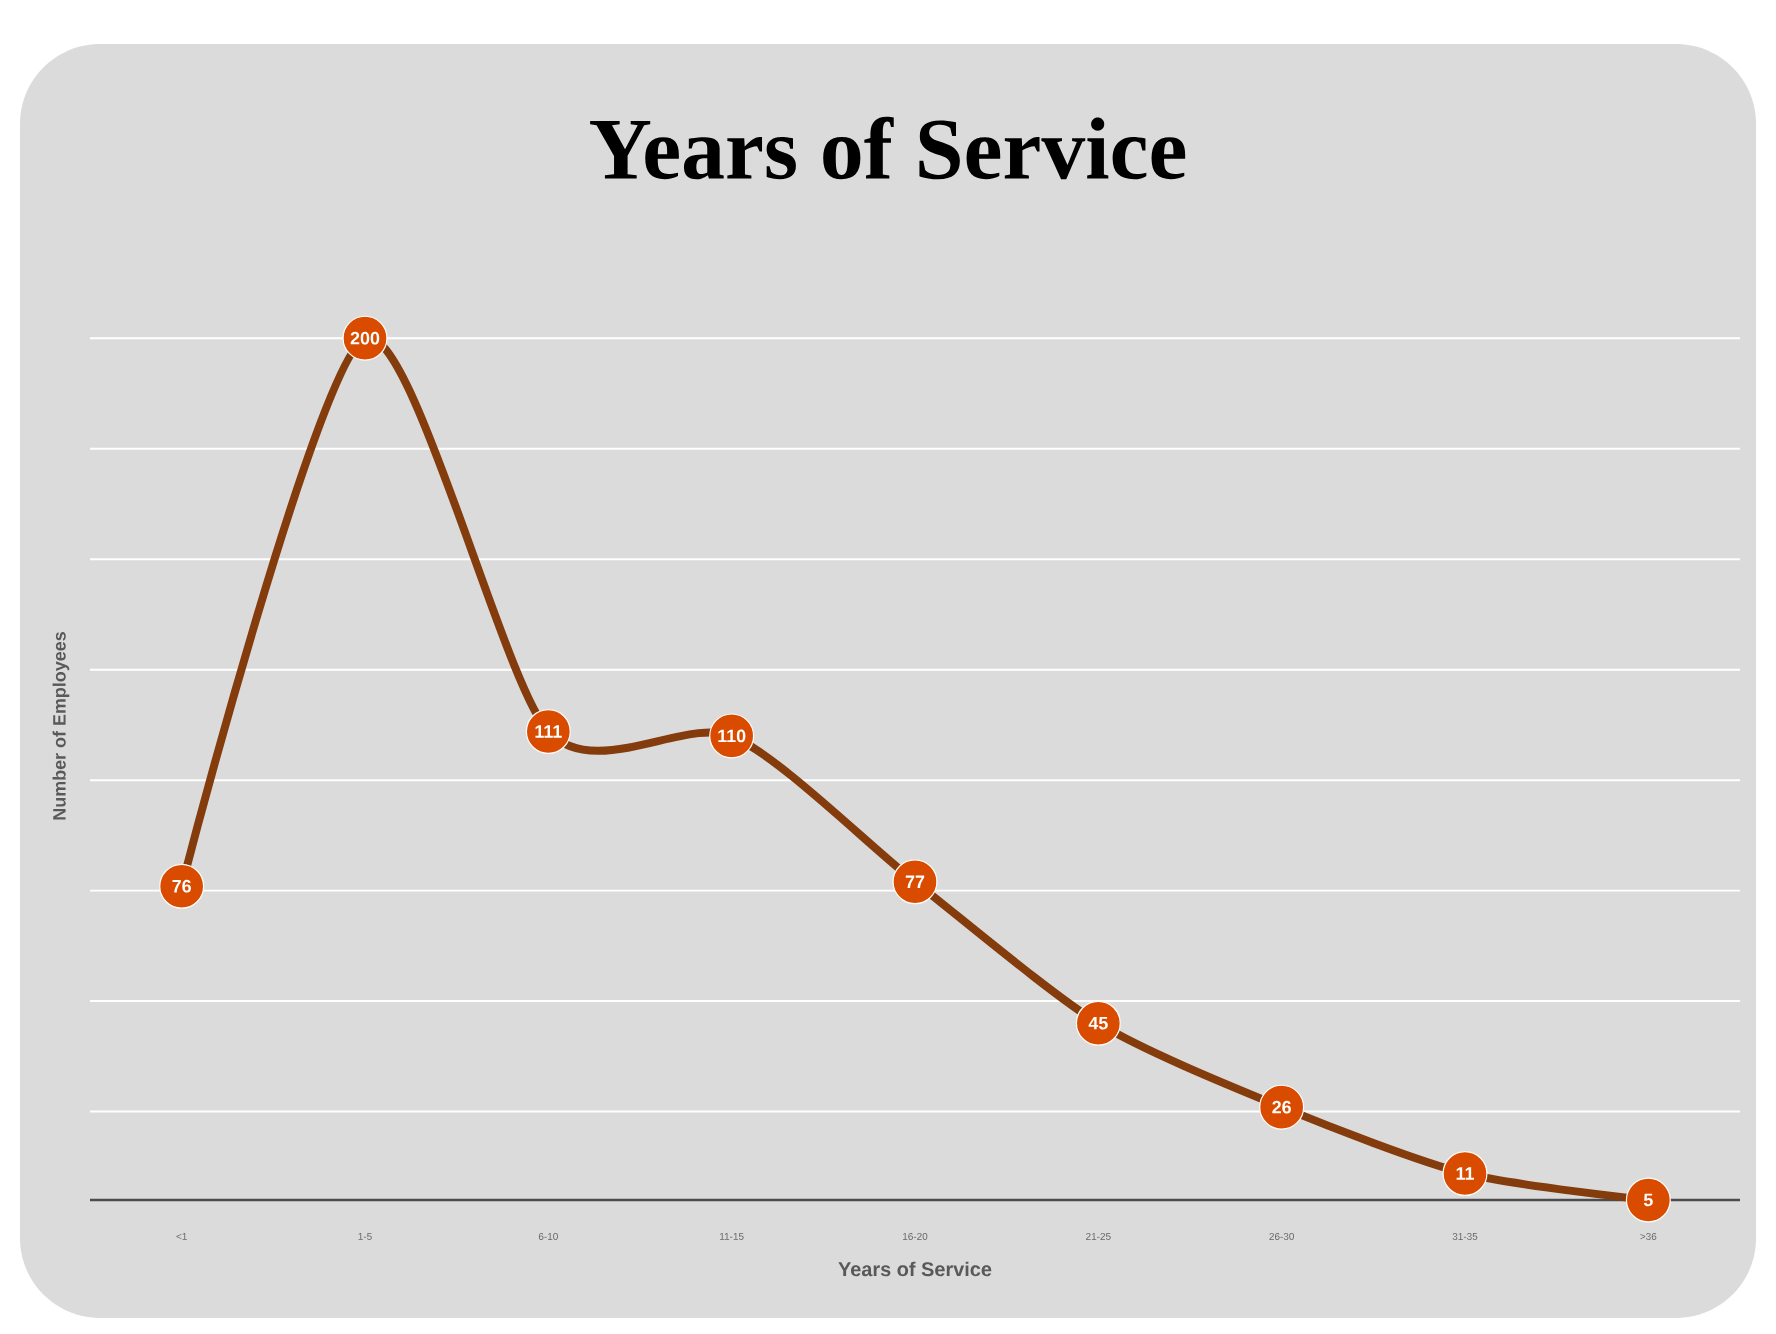 The height and width of the screenshot is (1334, 1776). I want to click on data-label: 11, so click(1465, 1173).